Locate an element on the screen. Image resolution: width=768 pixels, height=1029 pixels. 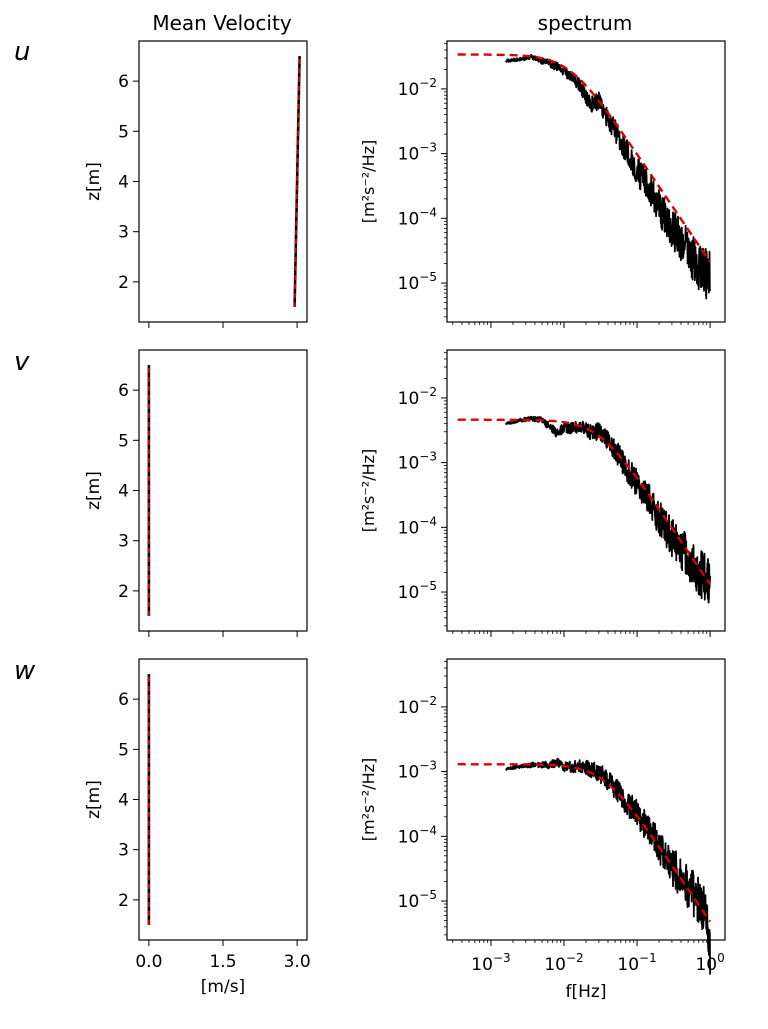
x-tick-label: 10⁻¹ is located at coordinates (636, 963).